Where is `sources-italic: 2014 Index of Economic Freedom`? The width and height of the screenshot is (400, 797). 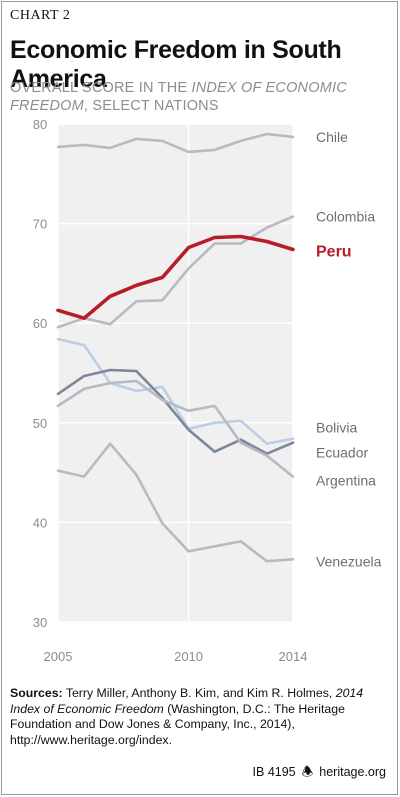
sources-italic: 2014 Index of Economic Freedom is located at coordinates (187, 701).